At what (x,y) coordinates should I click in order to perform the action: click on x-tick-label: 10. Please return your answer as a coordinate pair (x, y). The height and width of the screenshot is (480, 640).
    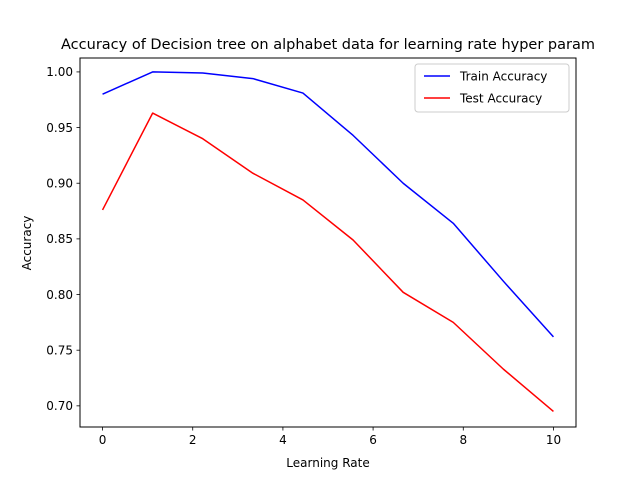
    Looking at the image, I should click on (553, 440).